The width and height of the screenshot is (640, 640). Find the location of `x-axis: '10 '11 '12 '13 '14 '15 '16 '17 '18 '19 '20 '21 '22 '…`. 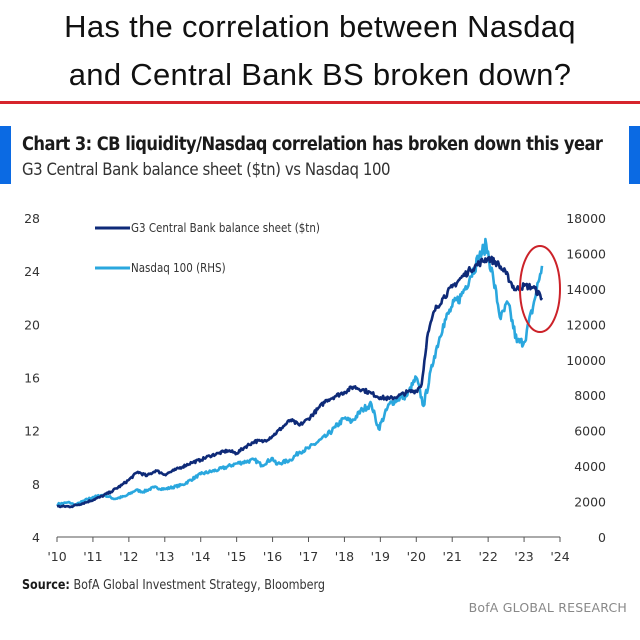

x-axis: '10 '11 '12 '13 '14 '15 '16 '17 '18 '19 '20 '21 '22 '… is located at coordinates (308, 550).